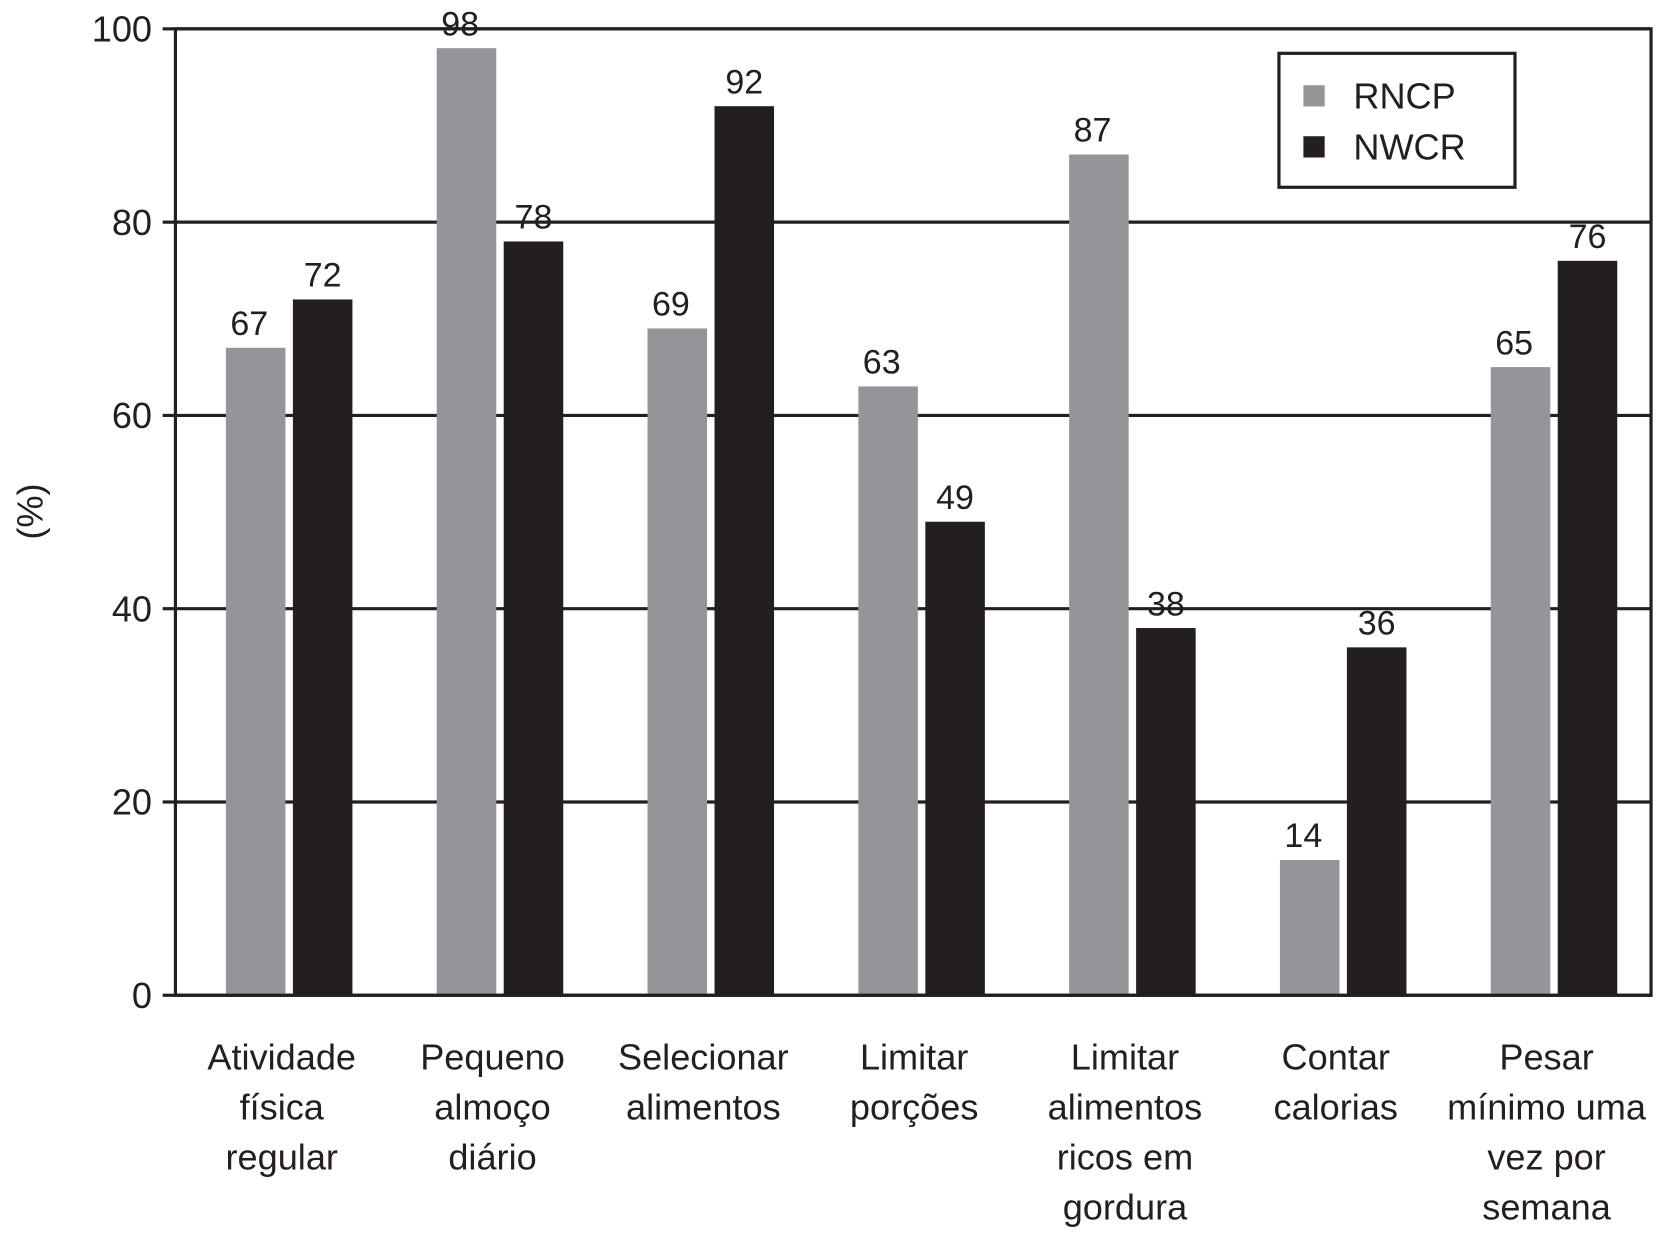 The height and width of the screenshot is (1241, 1667). I want to click on x-tick-label: Atividade, so click(281, 1057).